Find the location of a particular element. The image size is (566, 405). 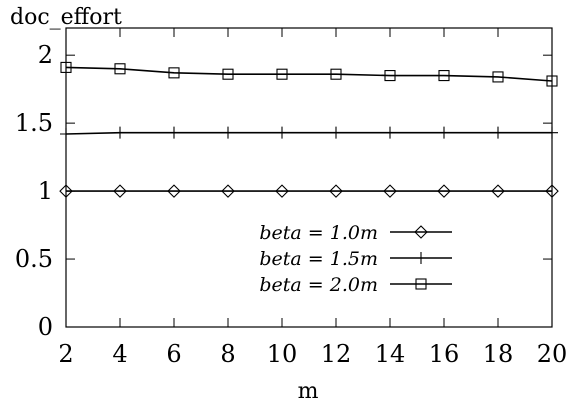

y-axis-title: doc_effort is located at coordinates (66, 17).